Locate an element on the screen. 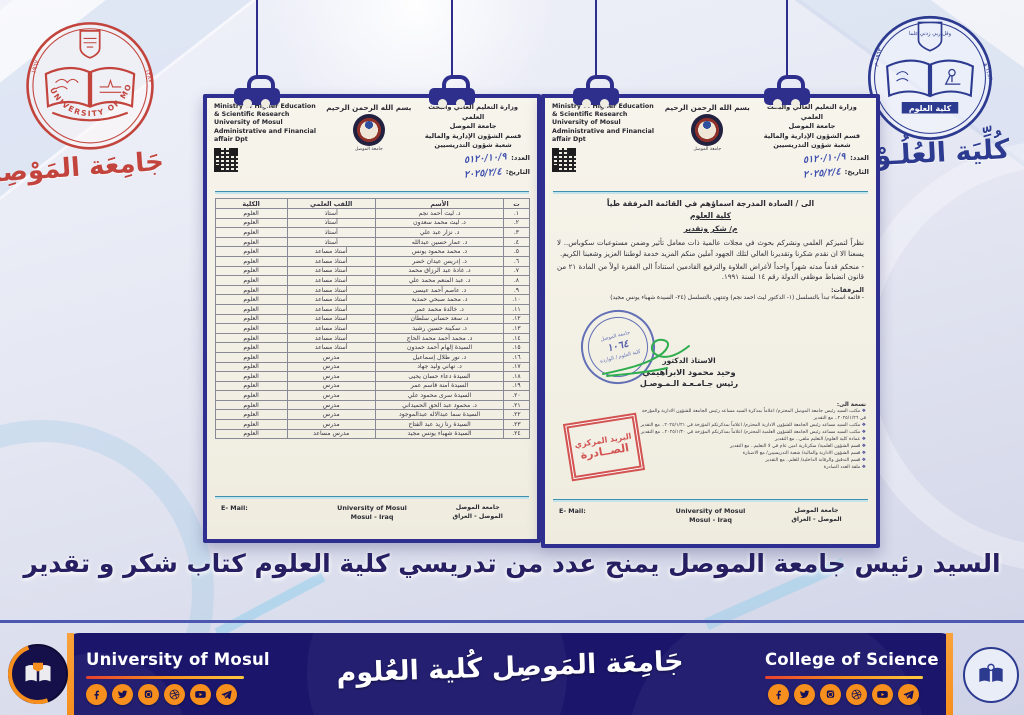  table-cell: ١. is located at coordinates (516, 213).